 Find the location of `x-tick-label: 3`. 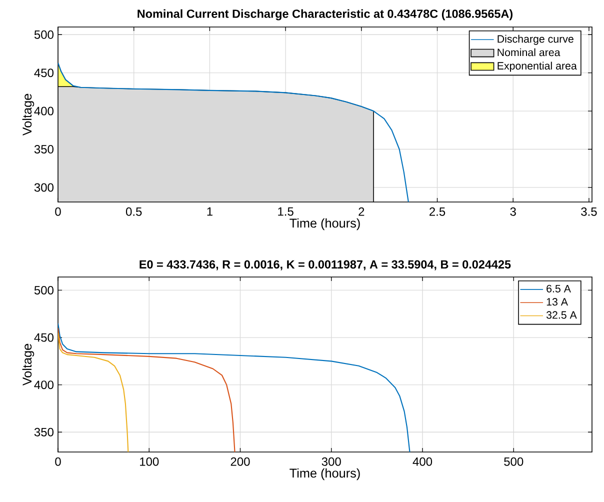

x-tick-label: 3 is located at coordinates (513, 211).